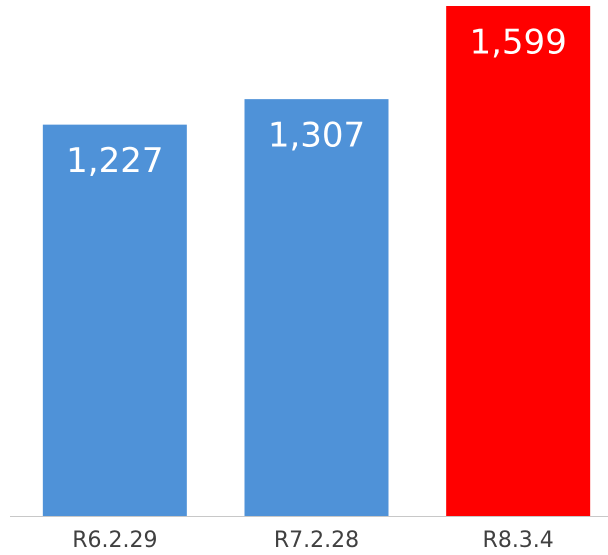 Image resolution: width=608 pixels, height=555 pixels. Describe the element at coordinates (517, 43) in the screenshot. I see `value-label: 1,599` at that location.